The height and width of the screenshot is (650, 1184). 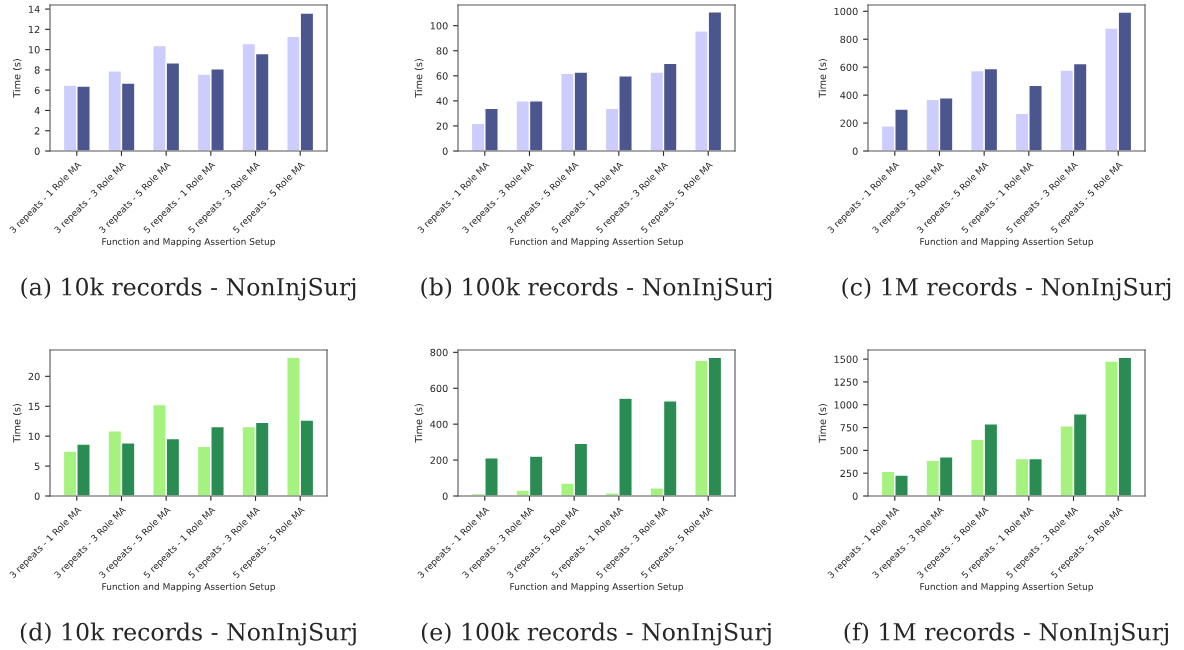 I want to click on y-tick-label: 1250, so click(x=846, y=382).